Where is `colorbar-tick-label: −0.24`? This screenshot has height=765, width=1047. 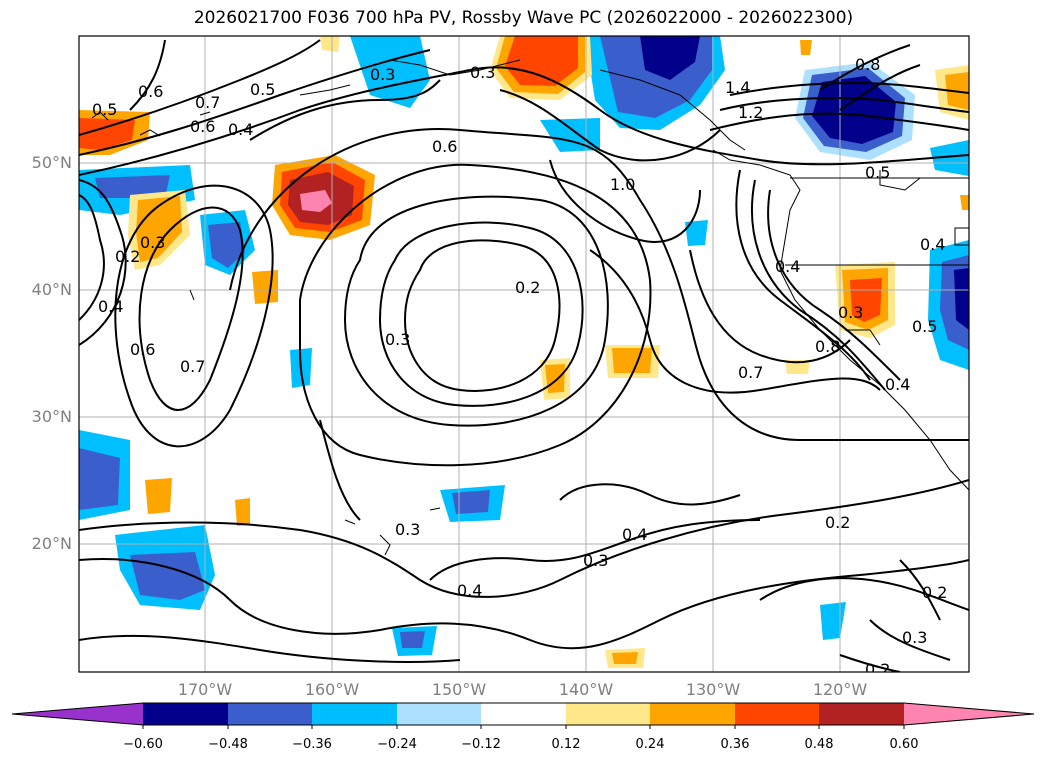
colorbar-tick-label: −0.24 is located at coordinates (397, 744).